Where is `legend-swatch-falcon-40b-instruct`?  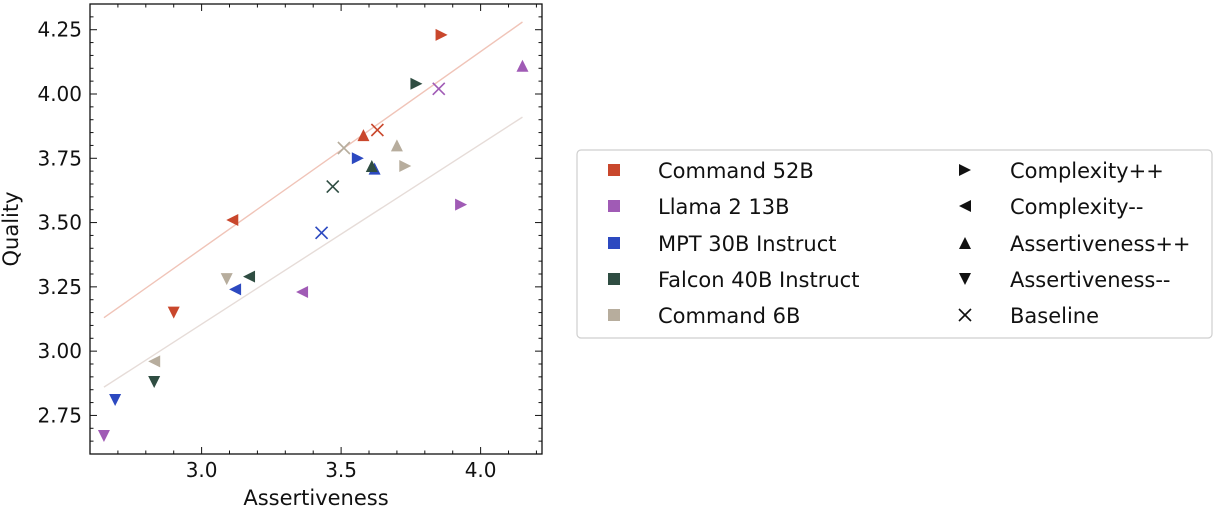
legend-swatch-falcon-40b-instruct is located at coordinates (614, 279).